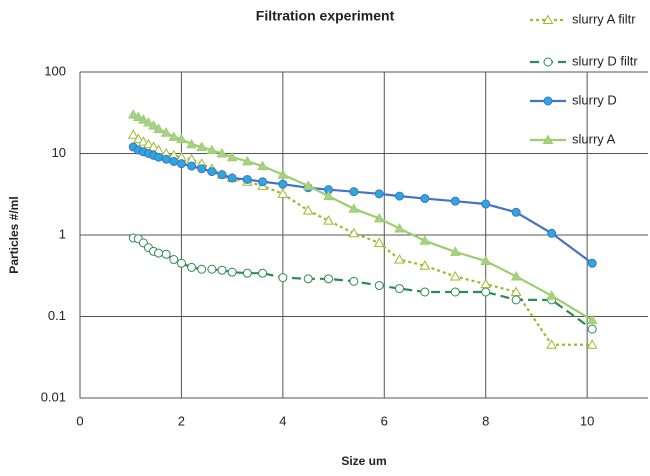 This screenshot has width=650, height=476. What do you see at coordinates (325, 16) in the screenshot?
I see `chart-title: Filtration experiment` at bounding box center [325, 16].